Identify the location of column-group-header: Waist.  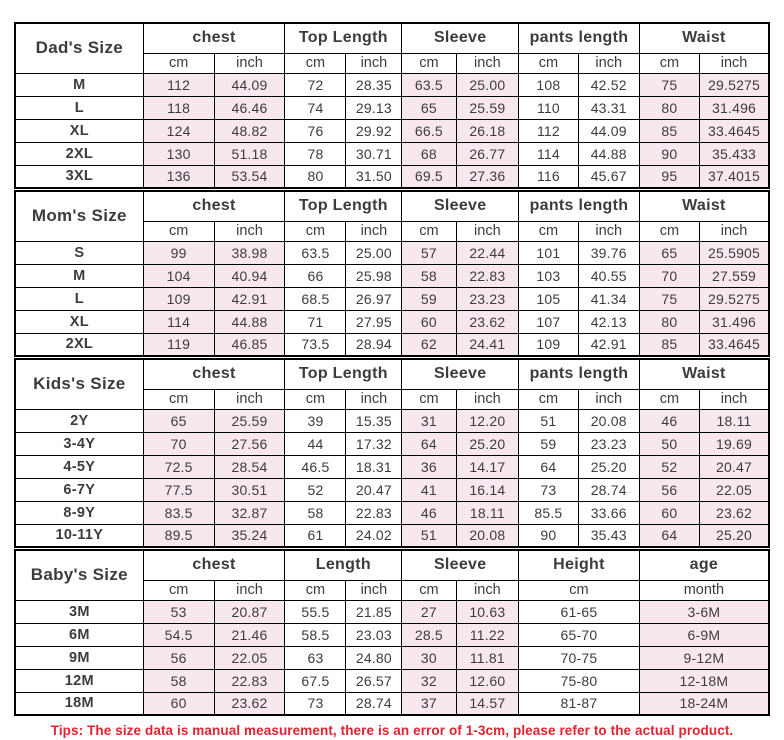
(704, 206).